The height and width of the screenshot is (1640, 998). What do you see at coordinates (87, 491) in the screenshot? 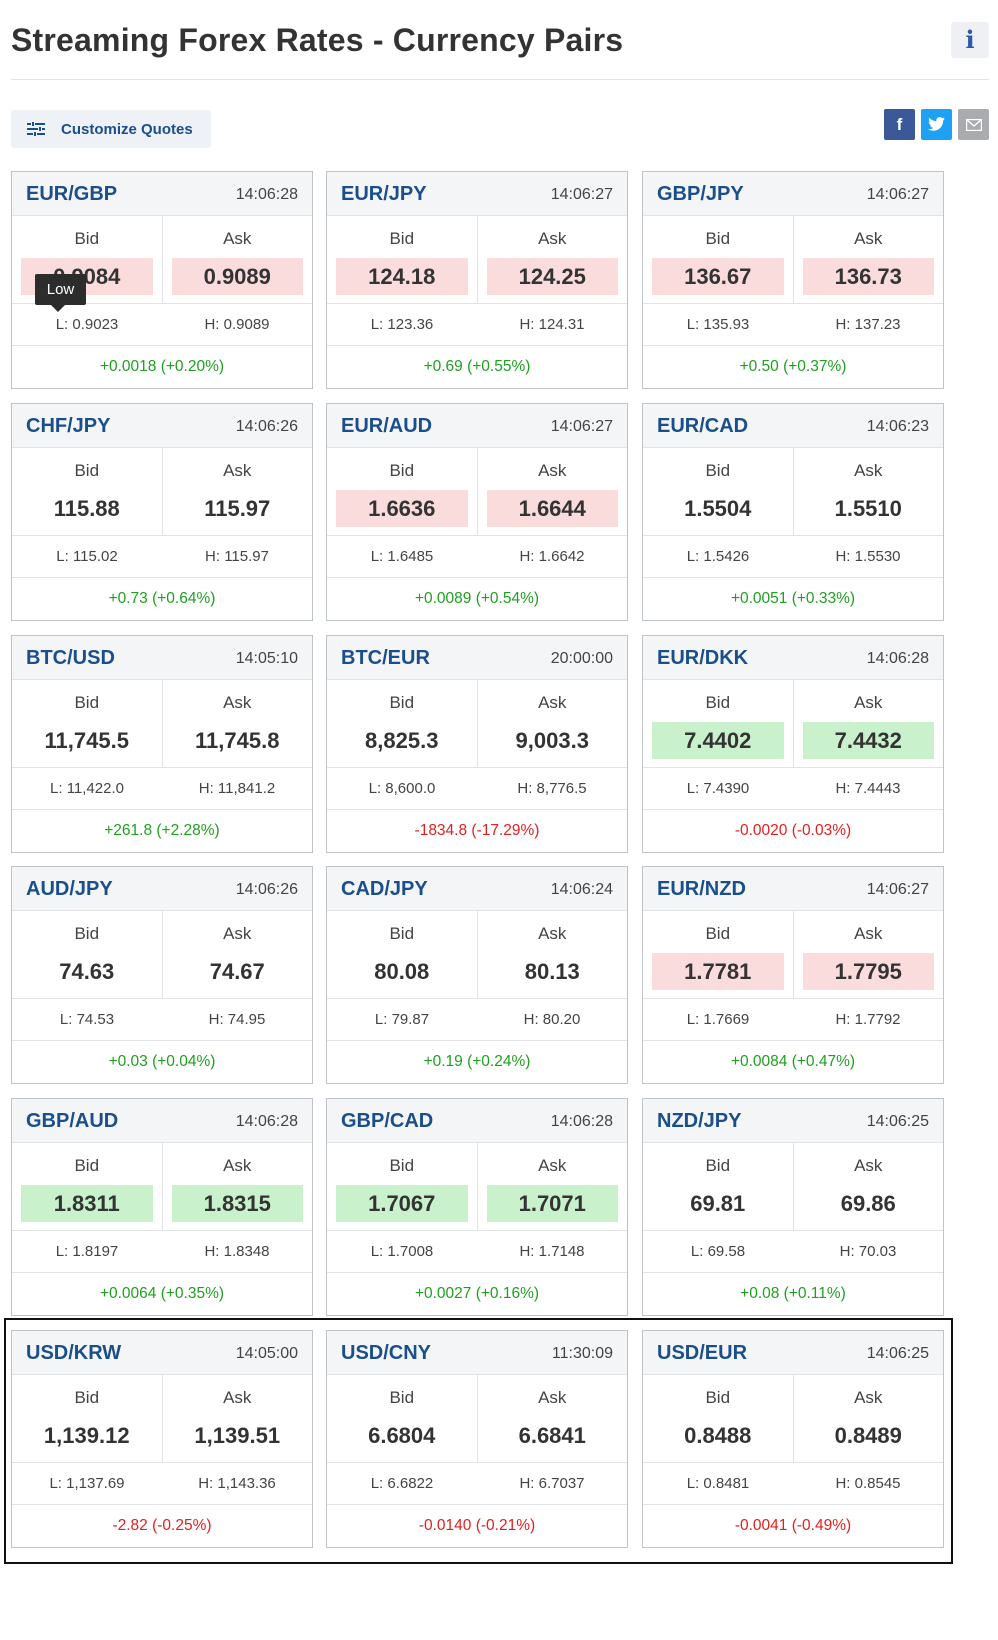
I see `bid-column: Bid 115.88` at bounding box center [87, 491].